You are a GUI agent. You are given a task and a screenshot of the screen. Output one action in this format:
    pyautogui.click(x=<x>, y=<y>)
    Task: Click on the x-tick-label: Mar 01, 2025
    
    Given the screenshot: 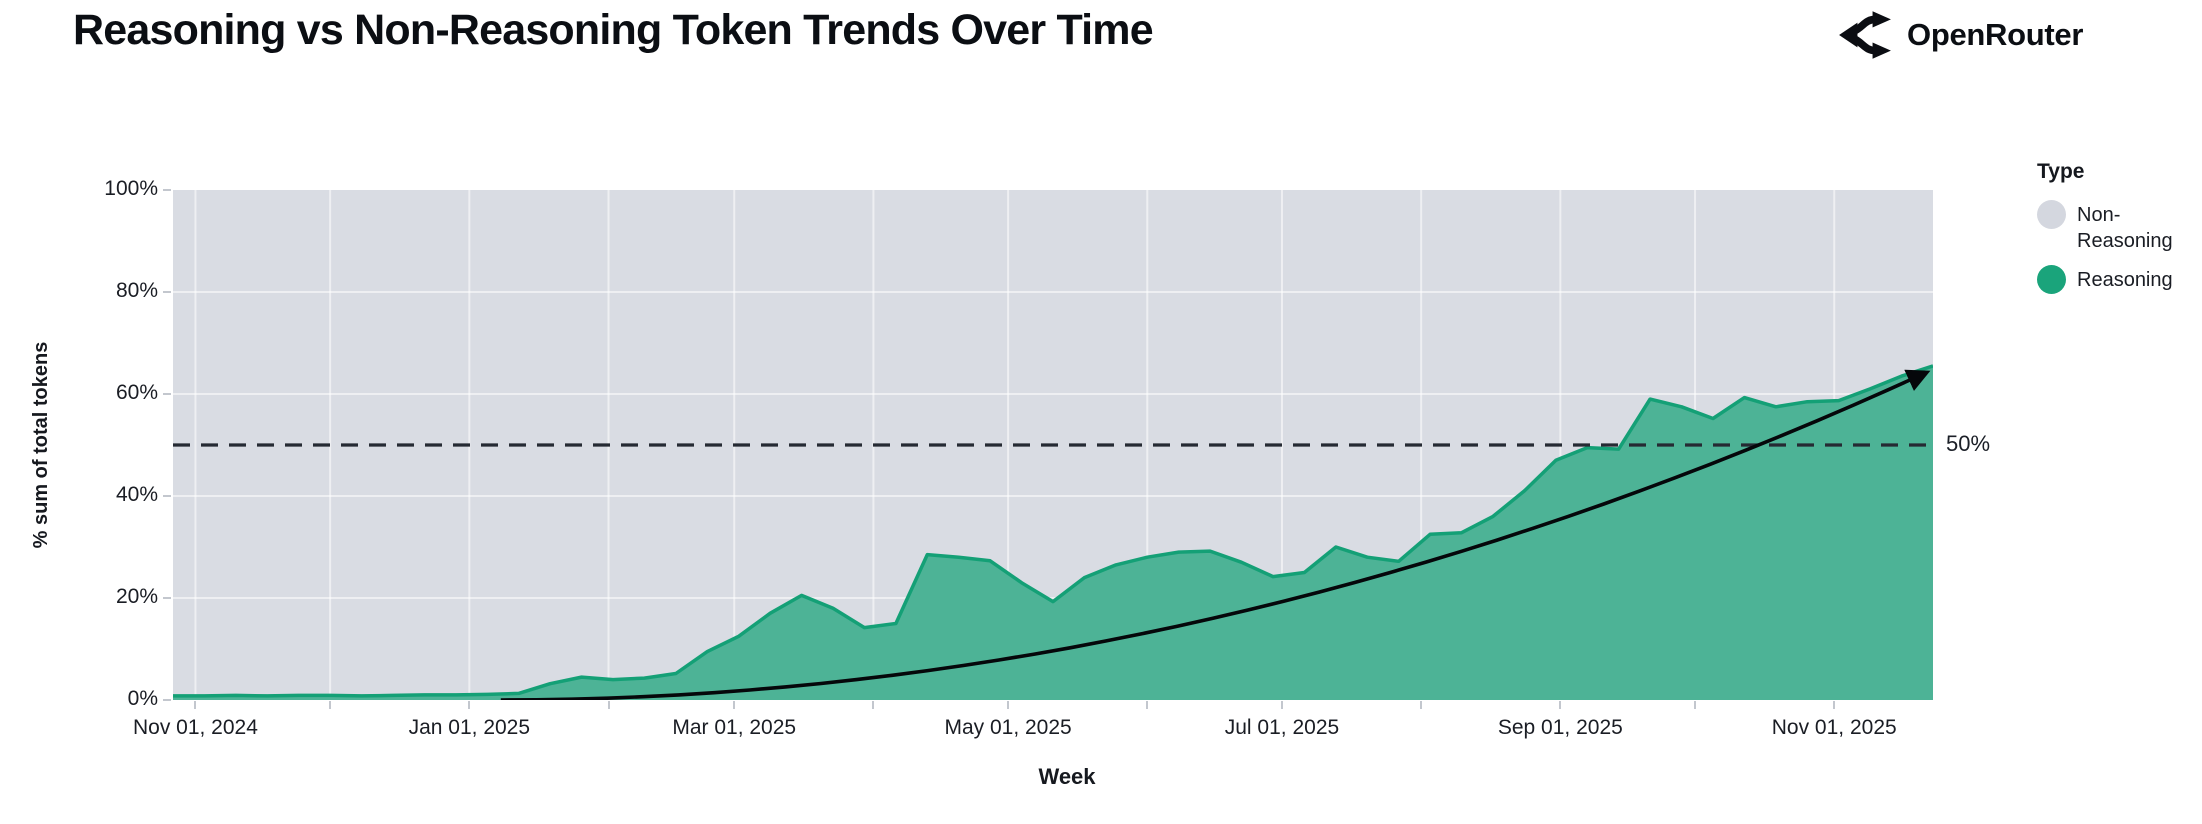 What is the action you would take?
    pyautogui.click(x=734, y=727)
    